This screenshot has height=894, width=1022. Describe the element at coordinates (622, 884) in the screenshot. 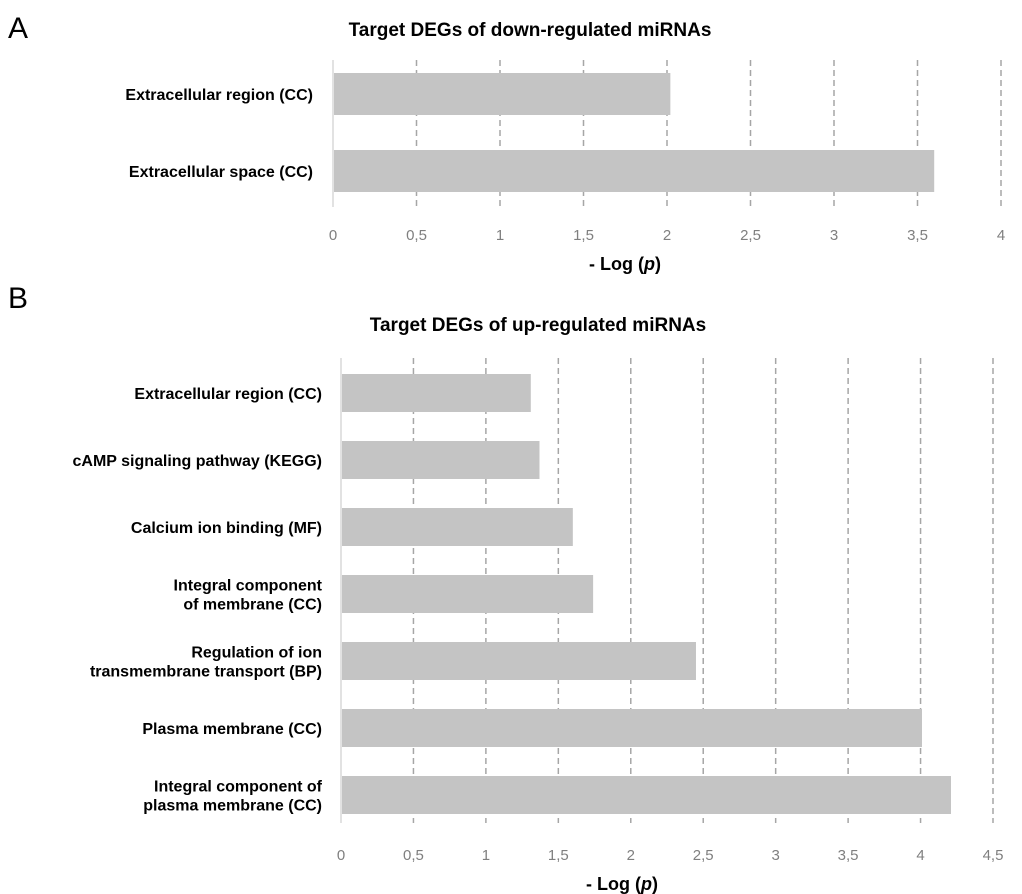

I see `panel-b-xlabel: - Log (p)` at that location.